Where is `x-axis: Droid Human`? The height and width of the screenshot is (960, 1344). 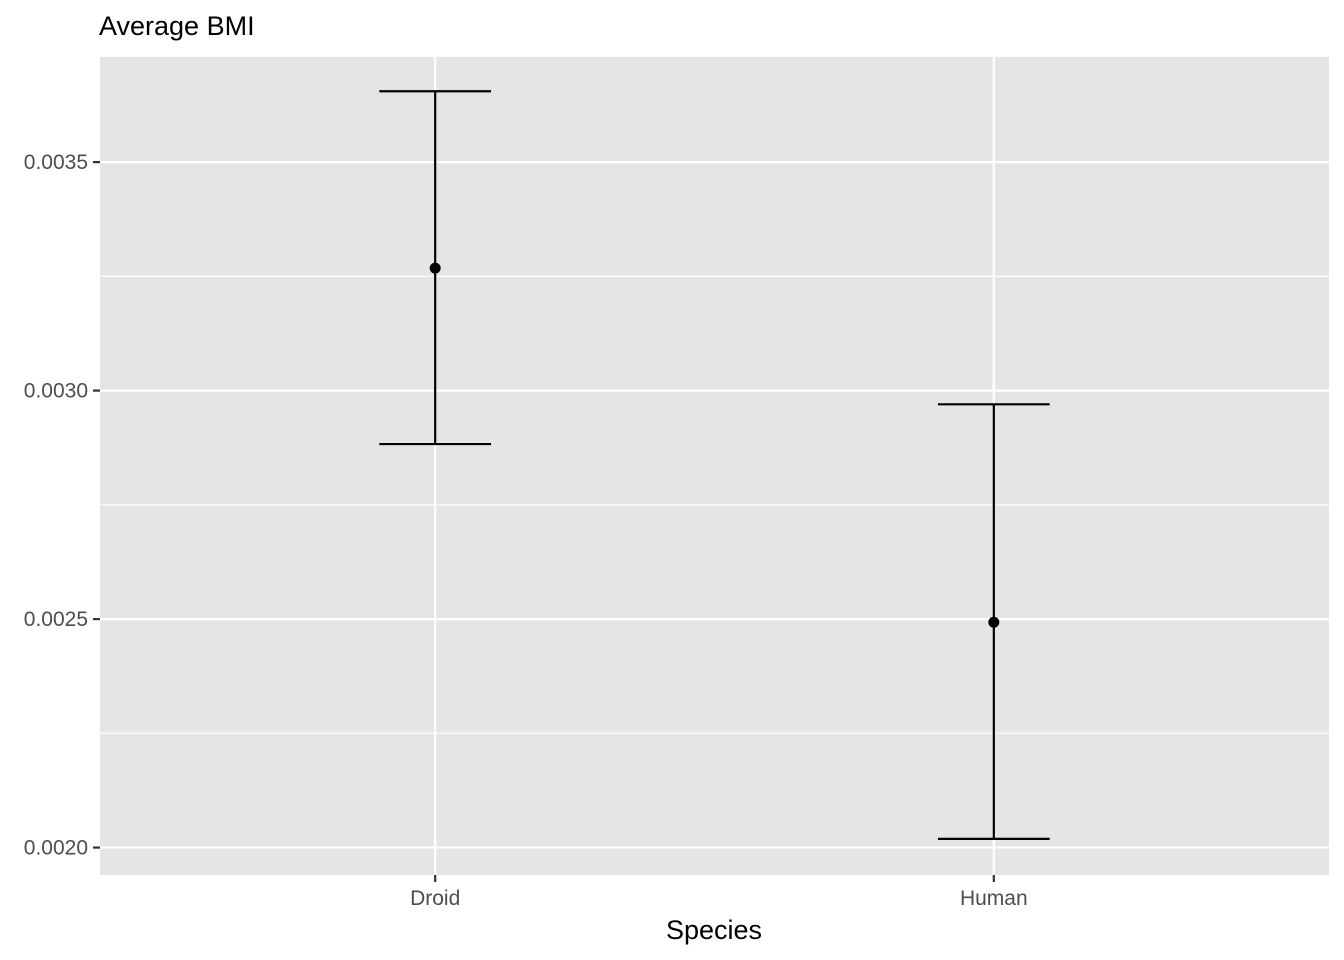 x-axis: Droid Human is located at coordinates (719, 892).